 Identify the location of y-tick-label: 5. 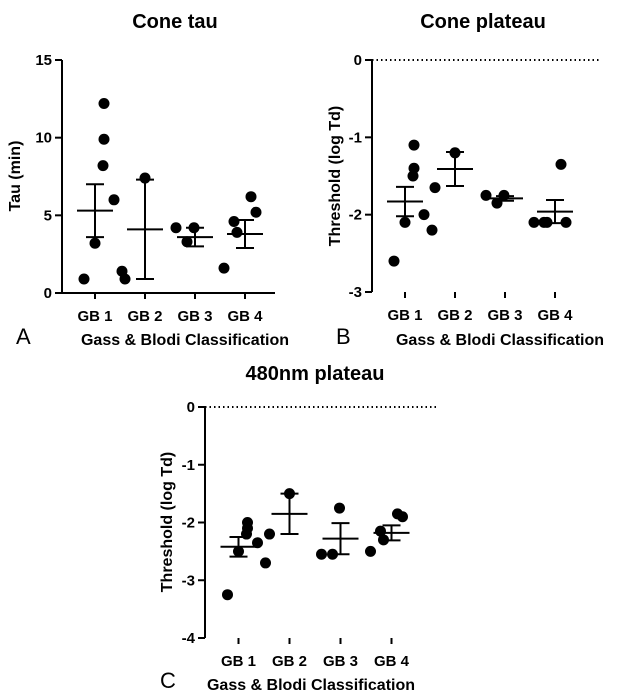
(48, 215).